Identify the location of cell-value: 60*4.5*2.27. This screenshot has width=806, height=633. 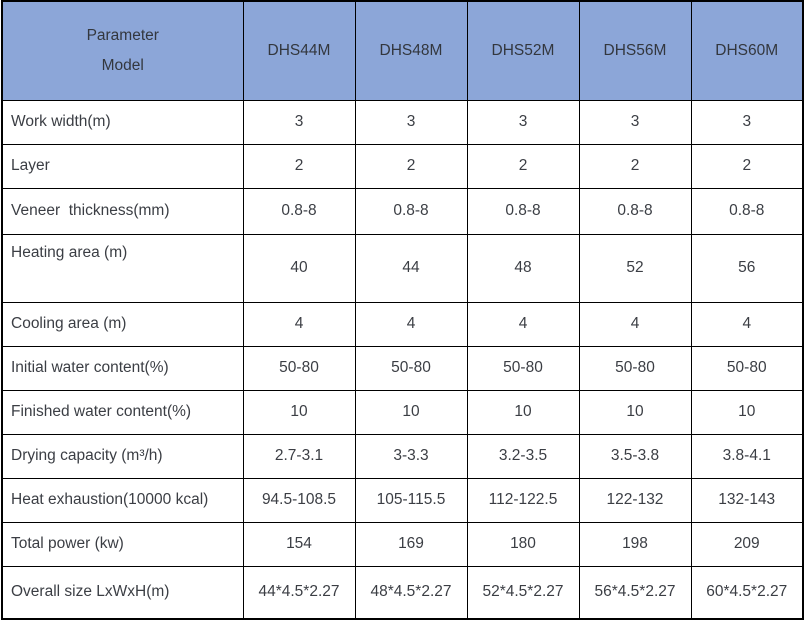
(747, 592).